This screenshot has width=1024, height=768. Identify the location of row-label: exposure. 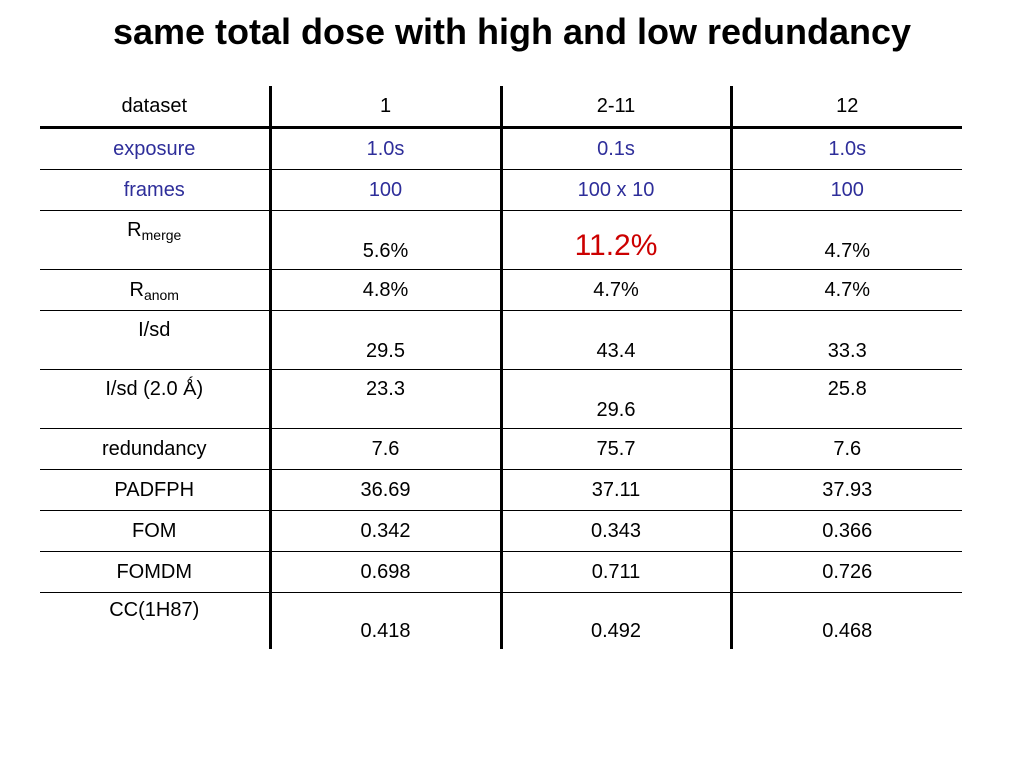
(155, 148).